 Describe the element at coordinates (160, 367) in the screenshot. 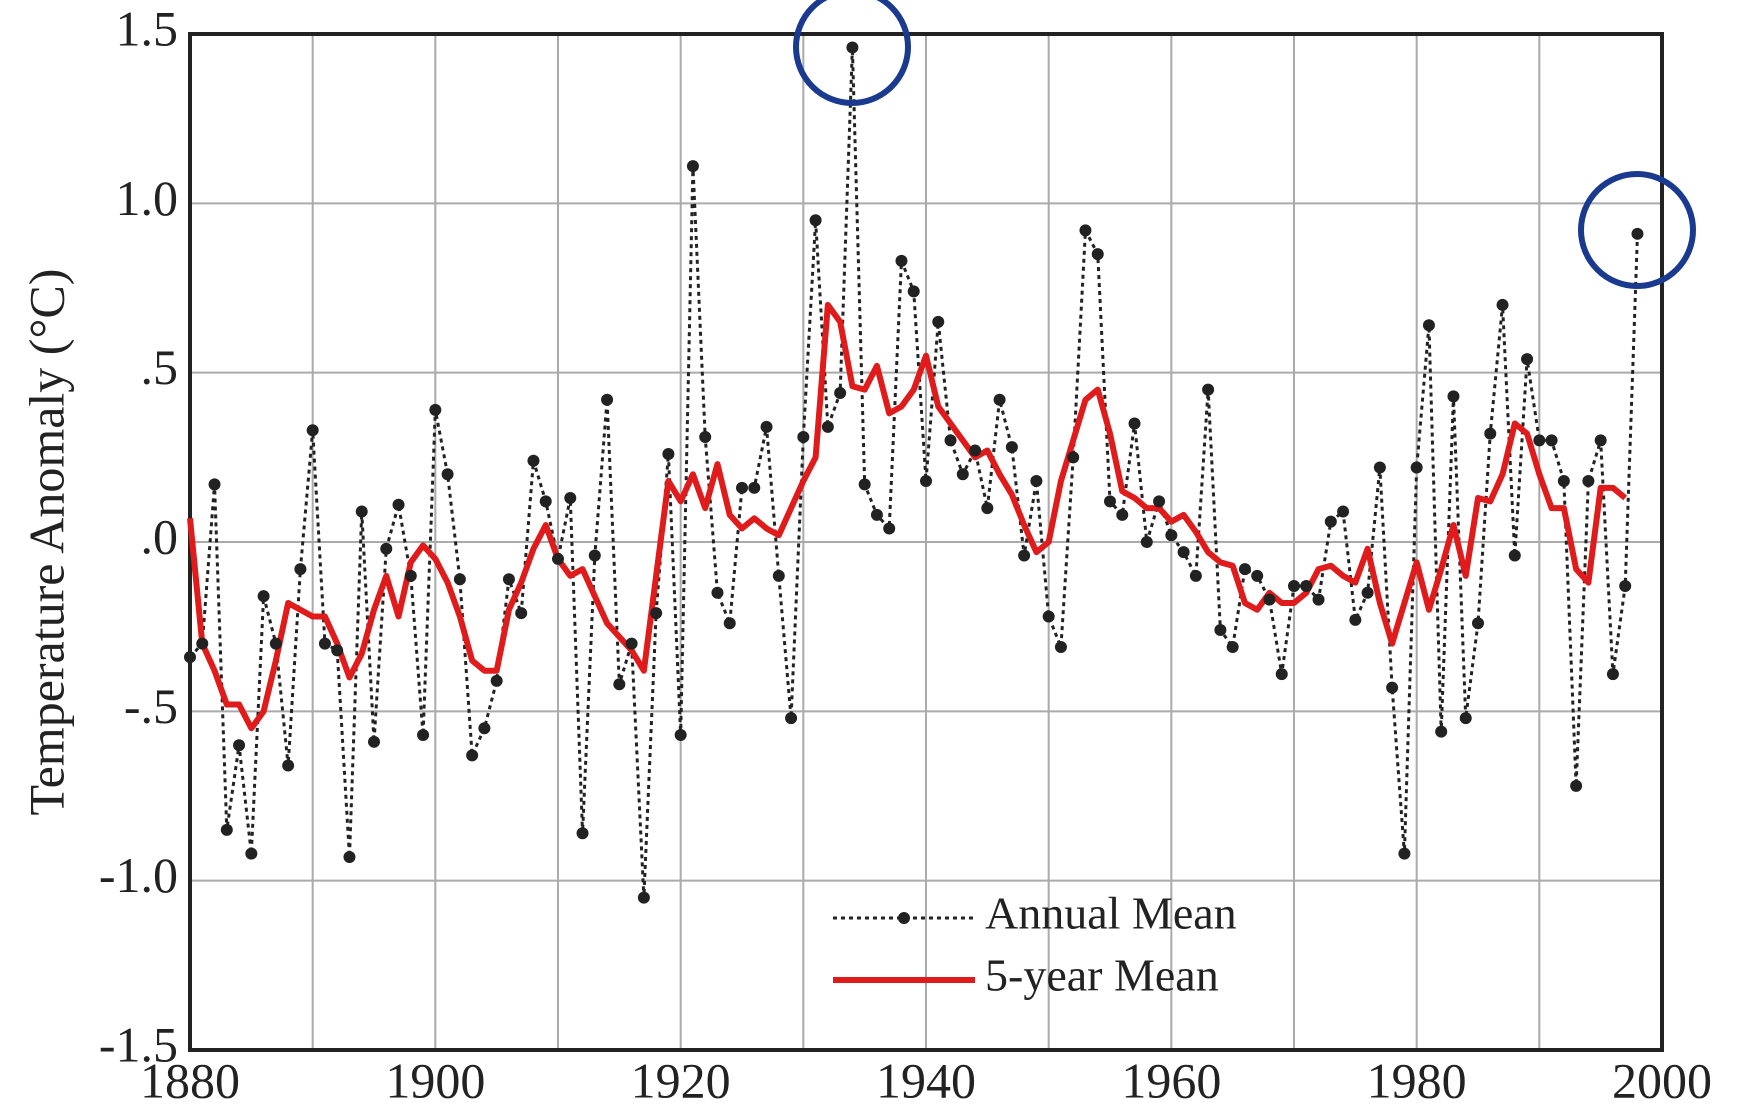

I see `y-tick-label: .5` at that location.